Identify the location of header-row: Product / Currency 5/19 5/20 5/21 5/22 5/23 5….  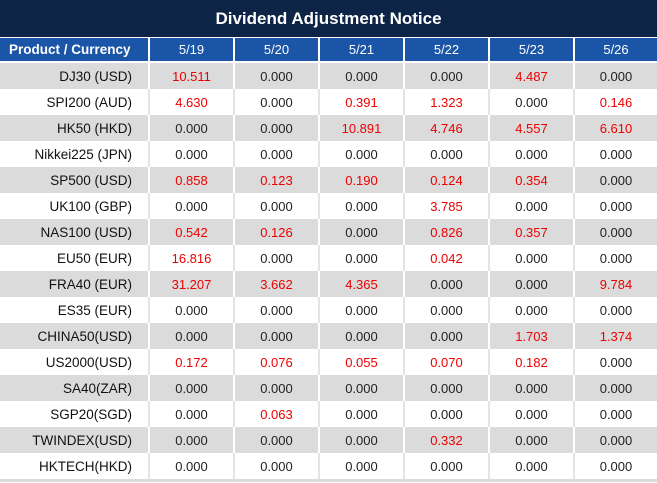
(328, 50).